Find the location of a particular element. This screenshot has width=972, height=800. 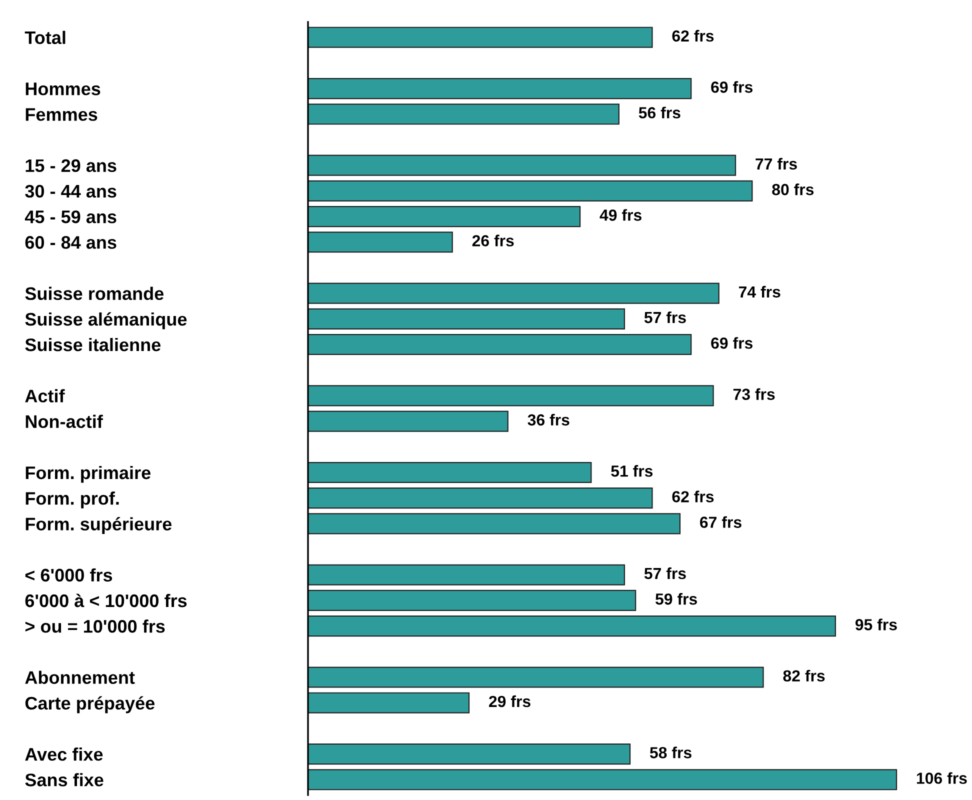

y-tick-label: Abonnement is located at coordinates (80, 677).